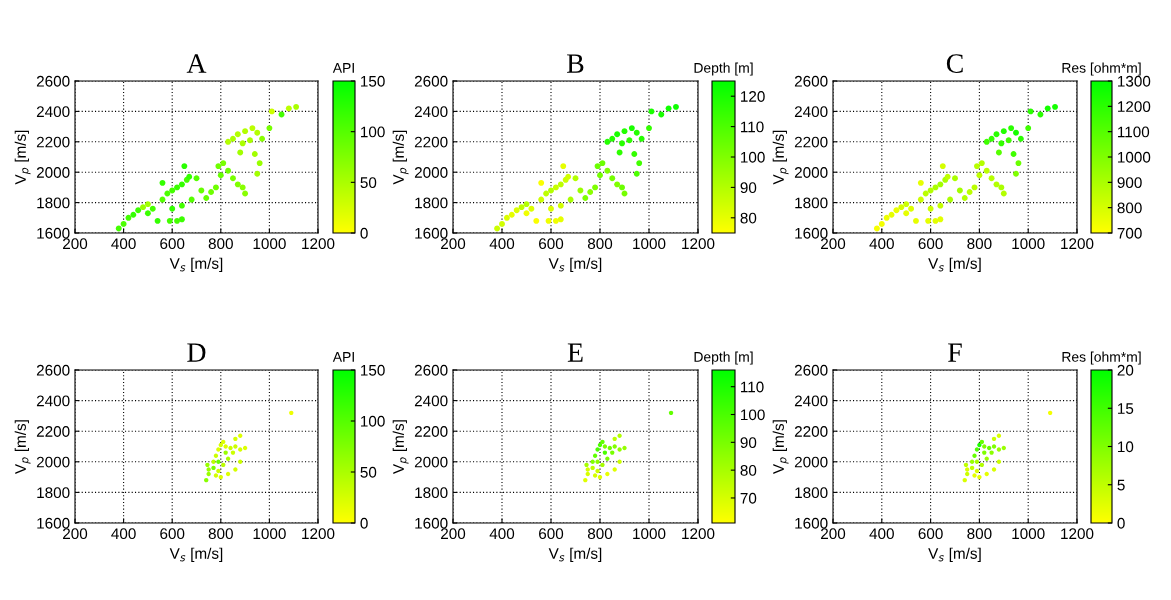 This screenshot has height=600, width=1171. Describe the element at coordinates (431, 493) in the screenshot. I see `y-tick-label: 1800` at that location.